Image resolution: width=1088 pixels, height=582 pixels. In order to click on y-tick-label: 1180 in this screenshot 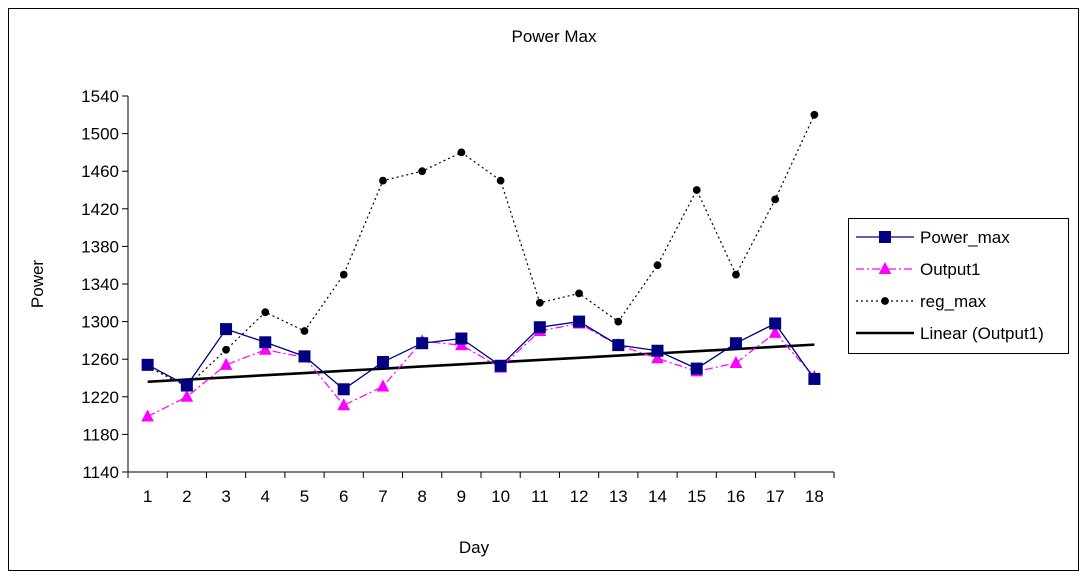, I will do `click(100, 434)`.